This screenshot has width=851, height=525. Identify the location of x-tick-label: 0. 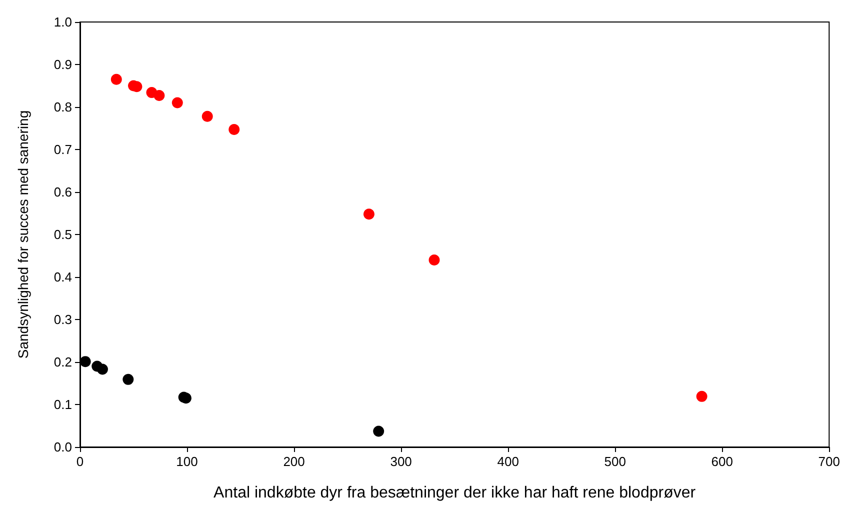
(80, 461).